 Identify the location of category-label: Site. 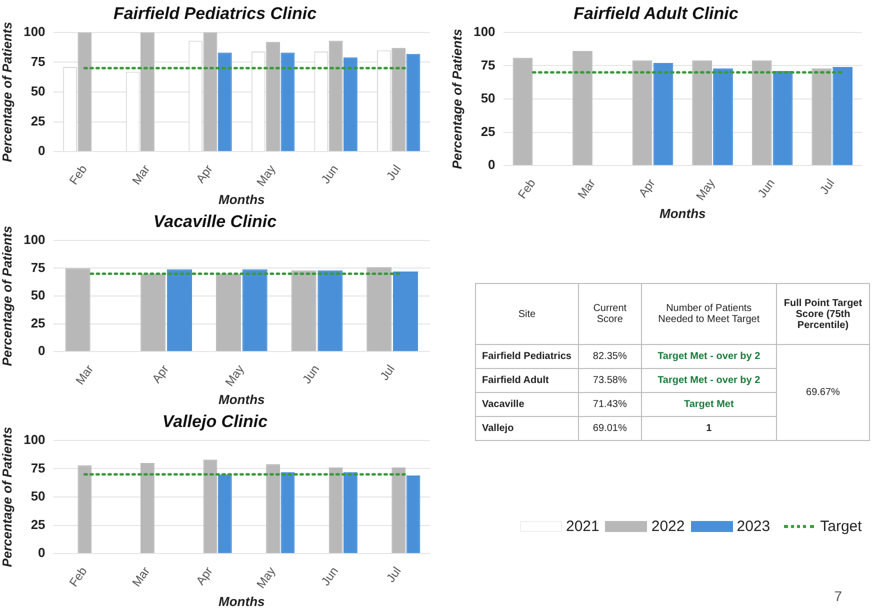
(527, 314).